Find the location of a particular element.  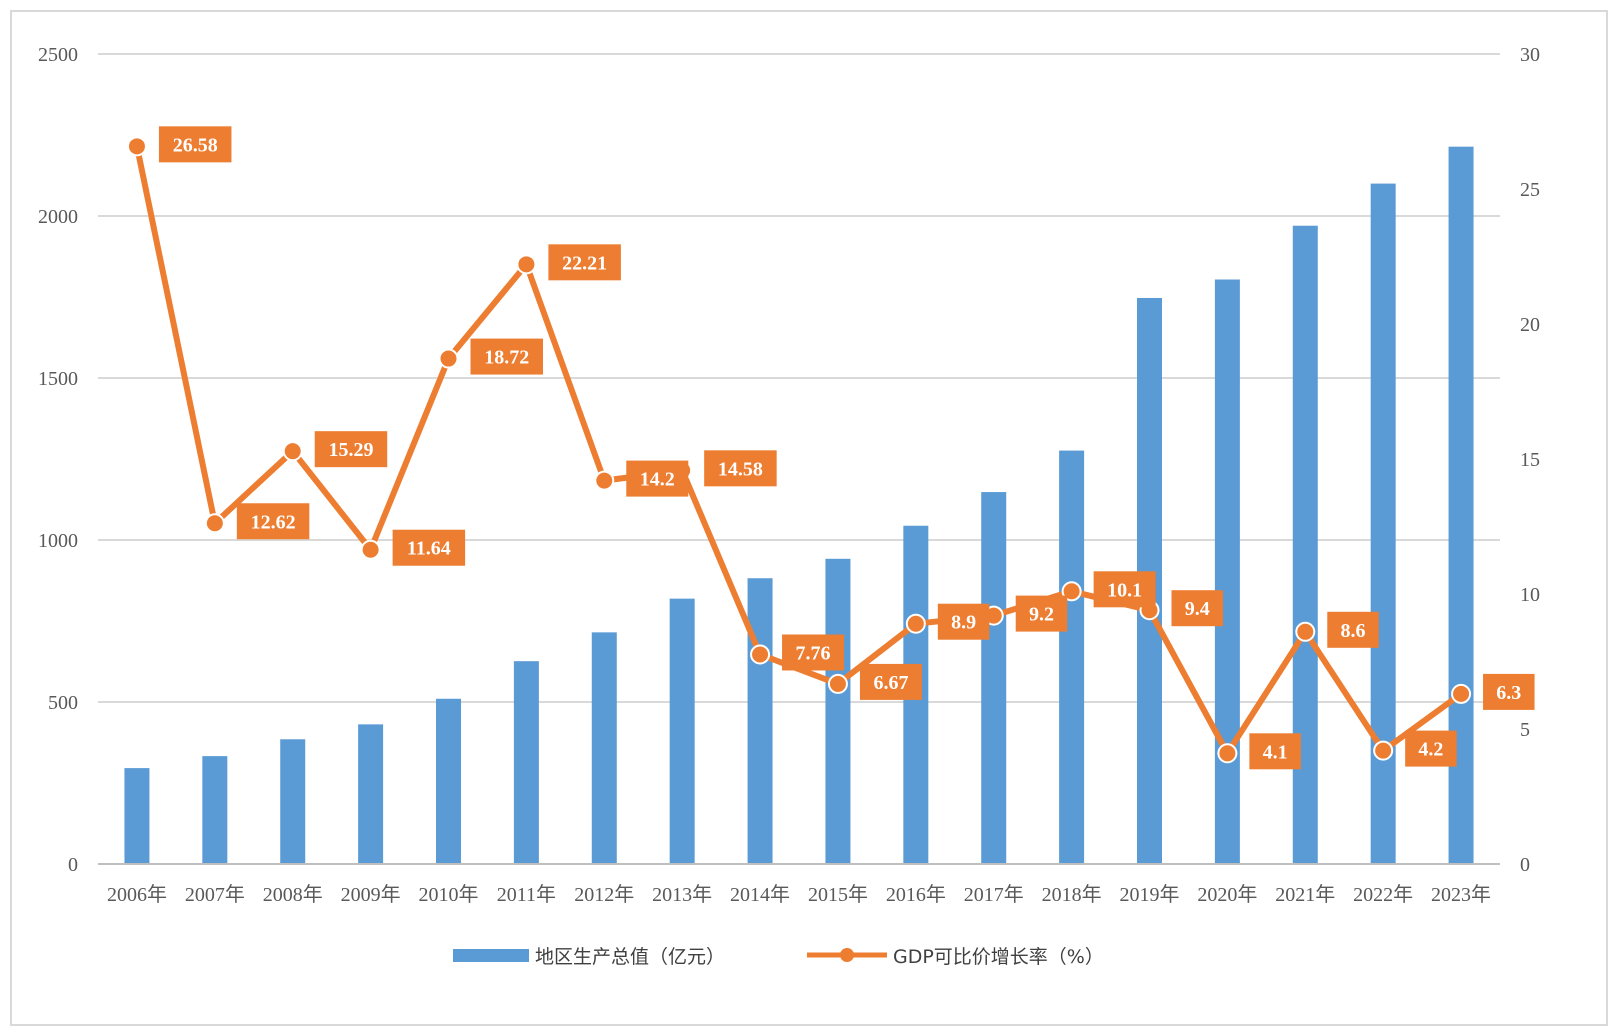

data-label: 26.58 is located at coordinates (195, 145).